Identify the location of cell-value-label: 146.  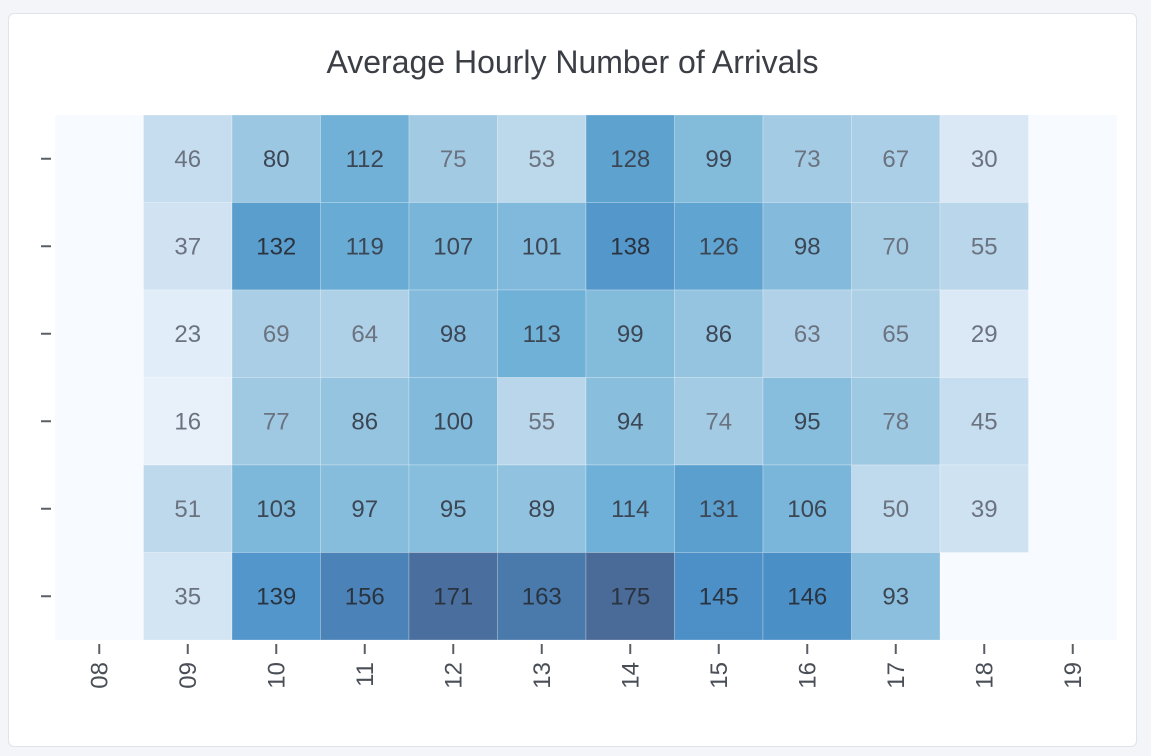
(807, 596).